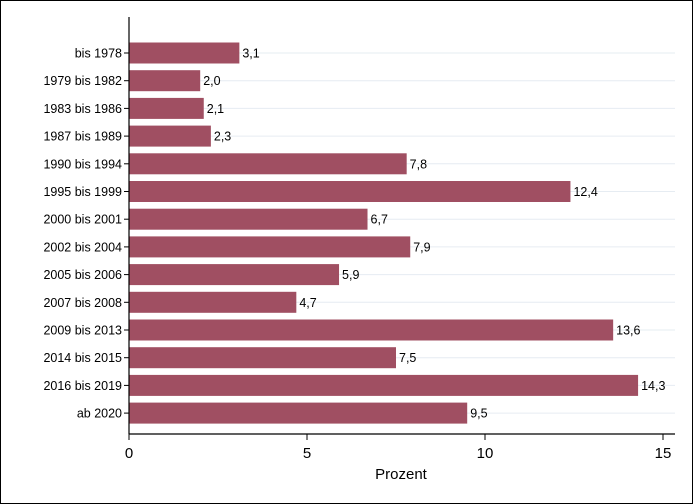 The image size is (693, 504). I want to click on category-label: 2009 bis 2013, so click(82, 331).